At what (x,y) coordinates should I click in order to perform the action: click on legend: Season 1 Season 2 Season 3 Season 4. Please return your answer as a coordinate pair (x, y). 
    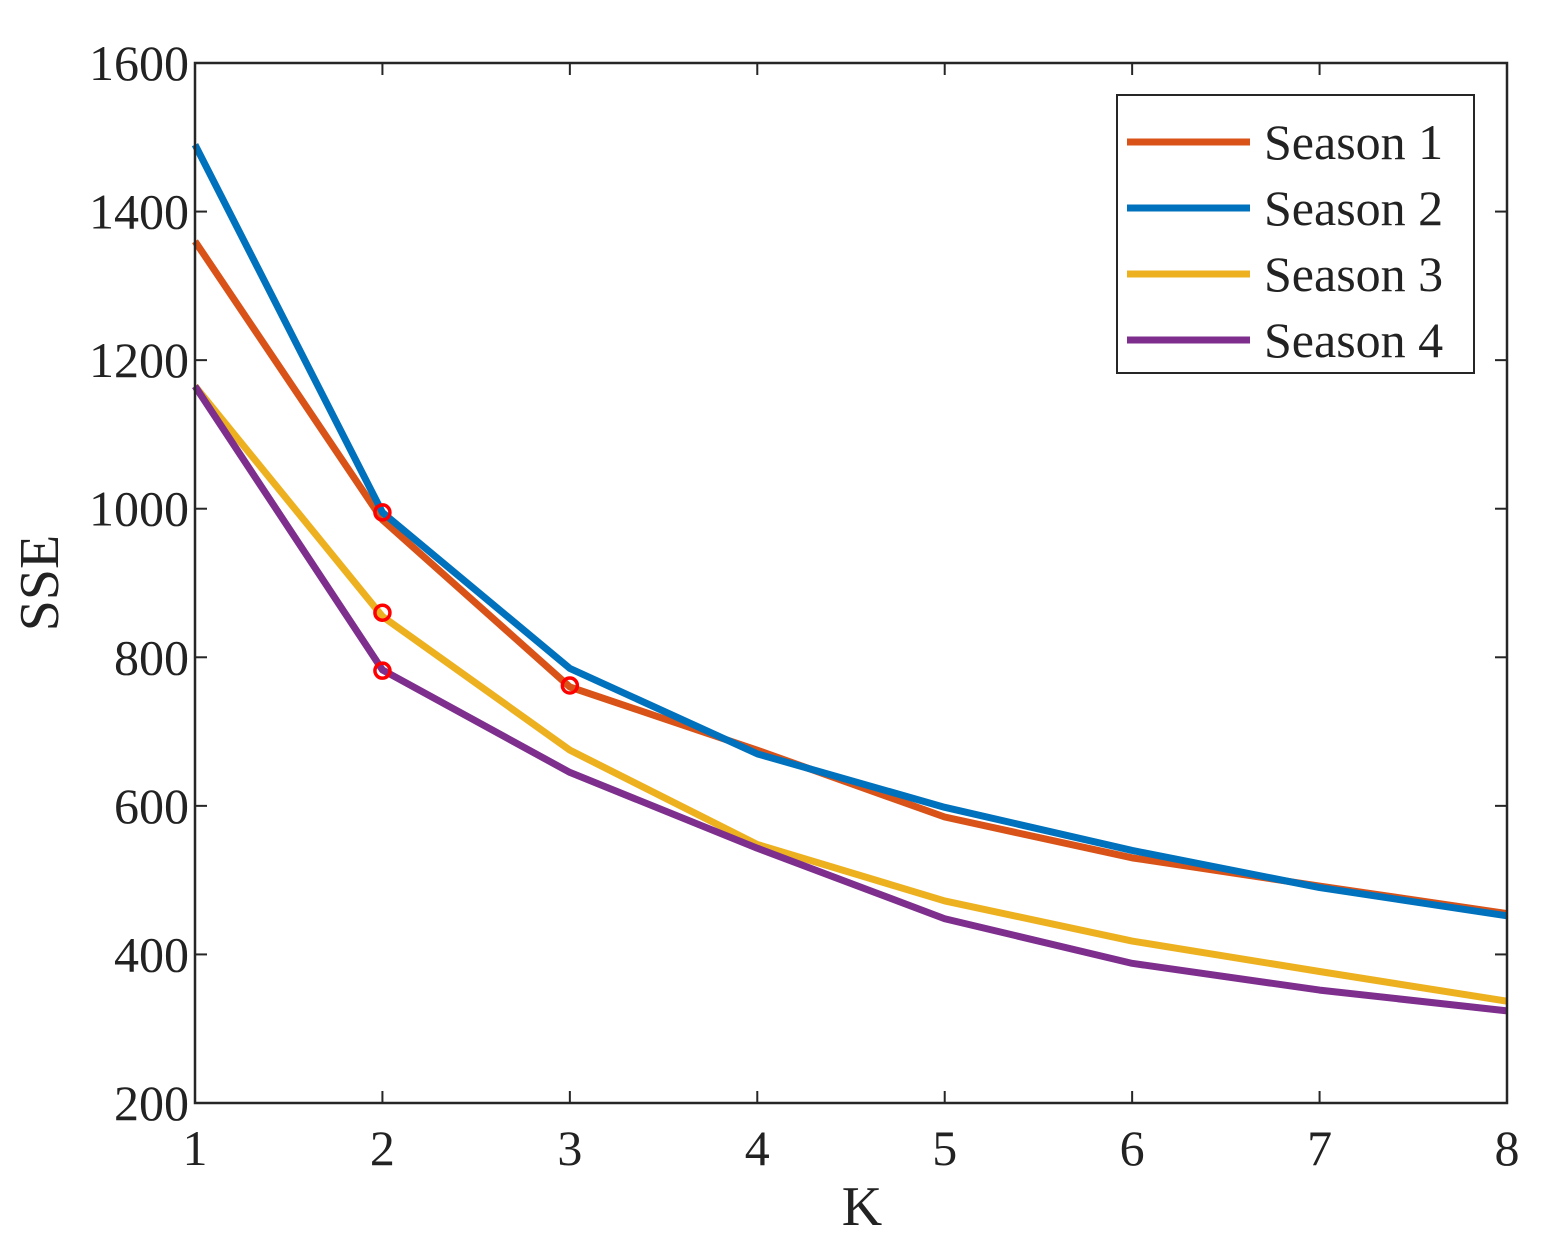
    Looking at the image, I should click on (1295, 234).